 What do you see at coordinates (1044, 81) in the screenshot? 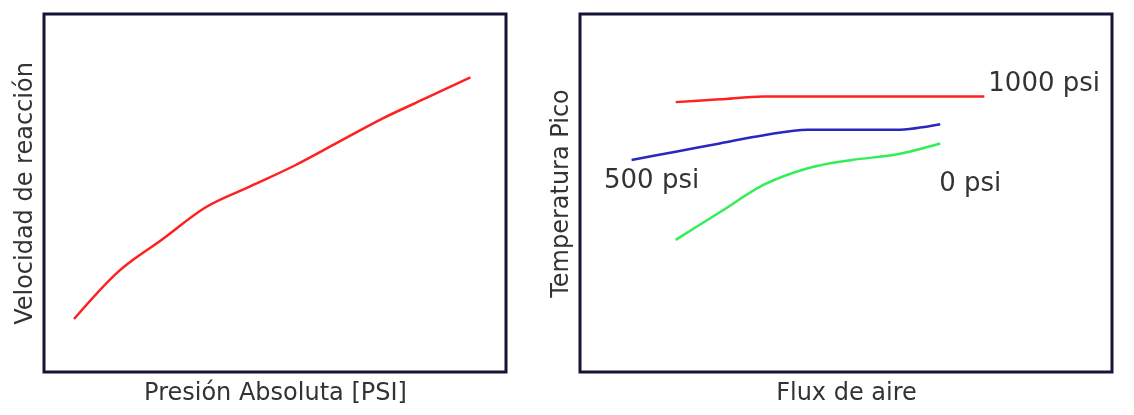
I see `series-label: 1000 psi` at bounding box center [1044, 81].